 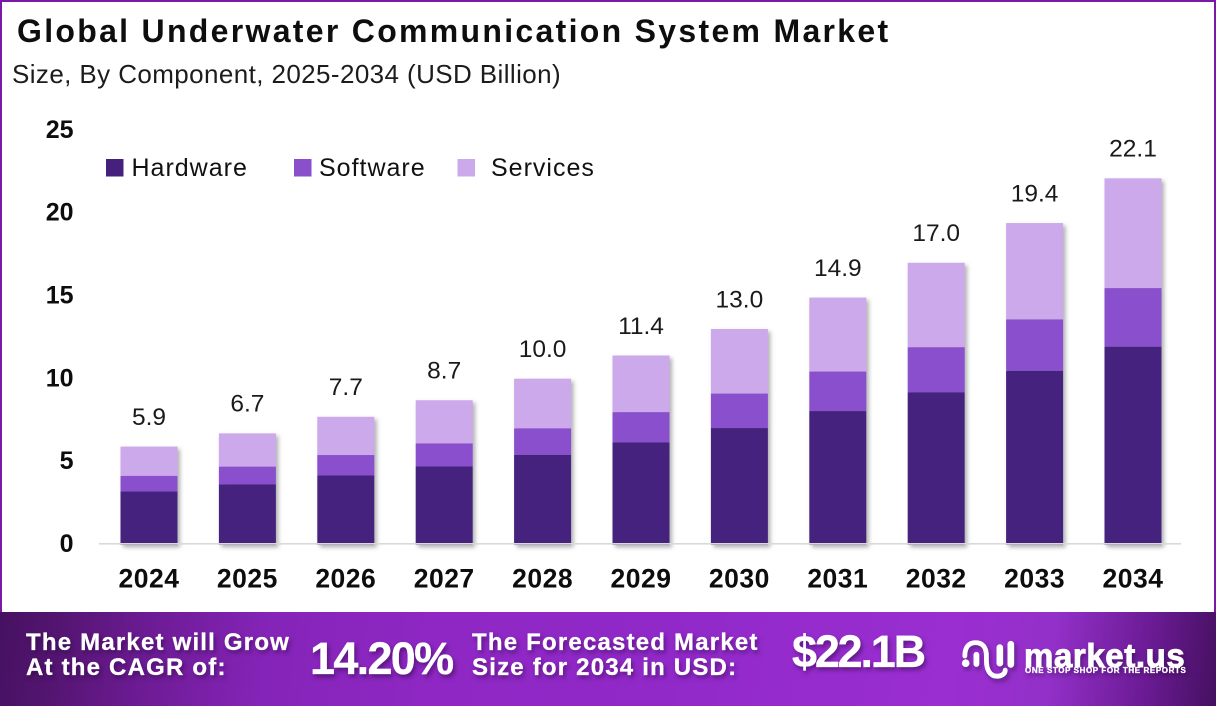 I want to click on svg-text: 5.9, so click(x=149, y=417).